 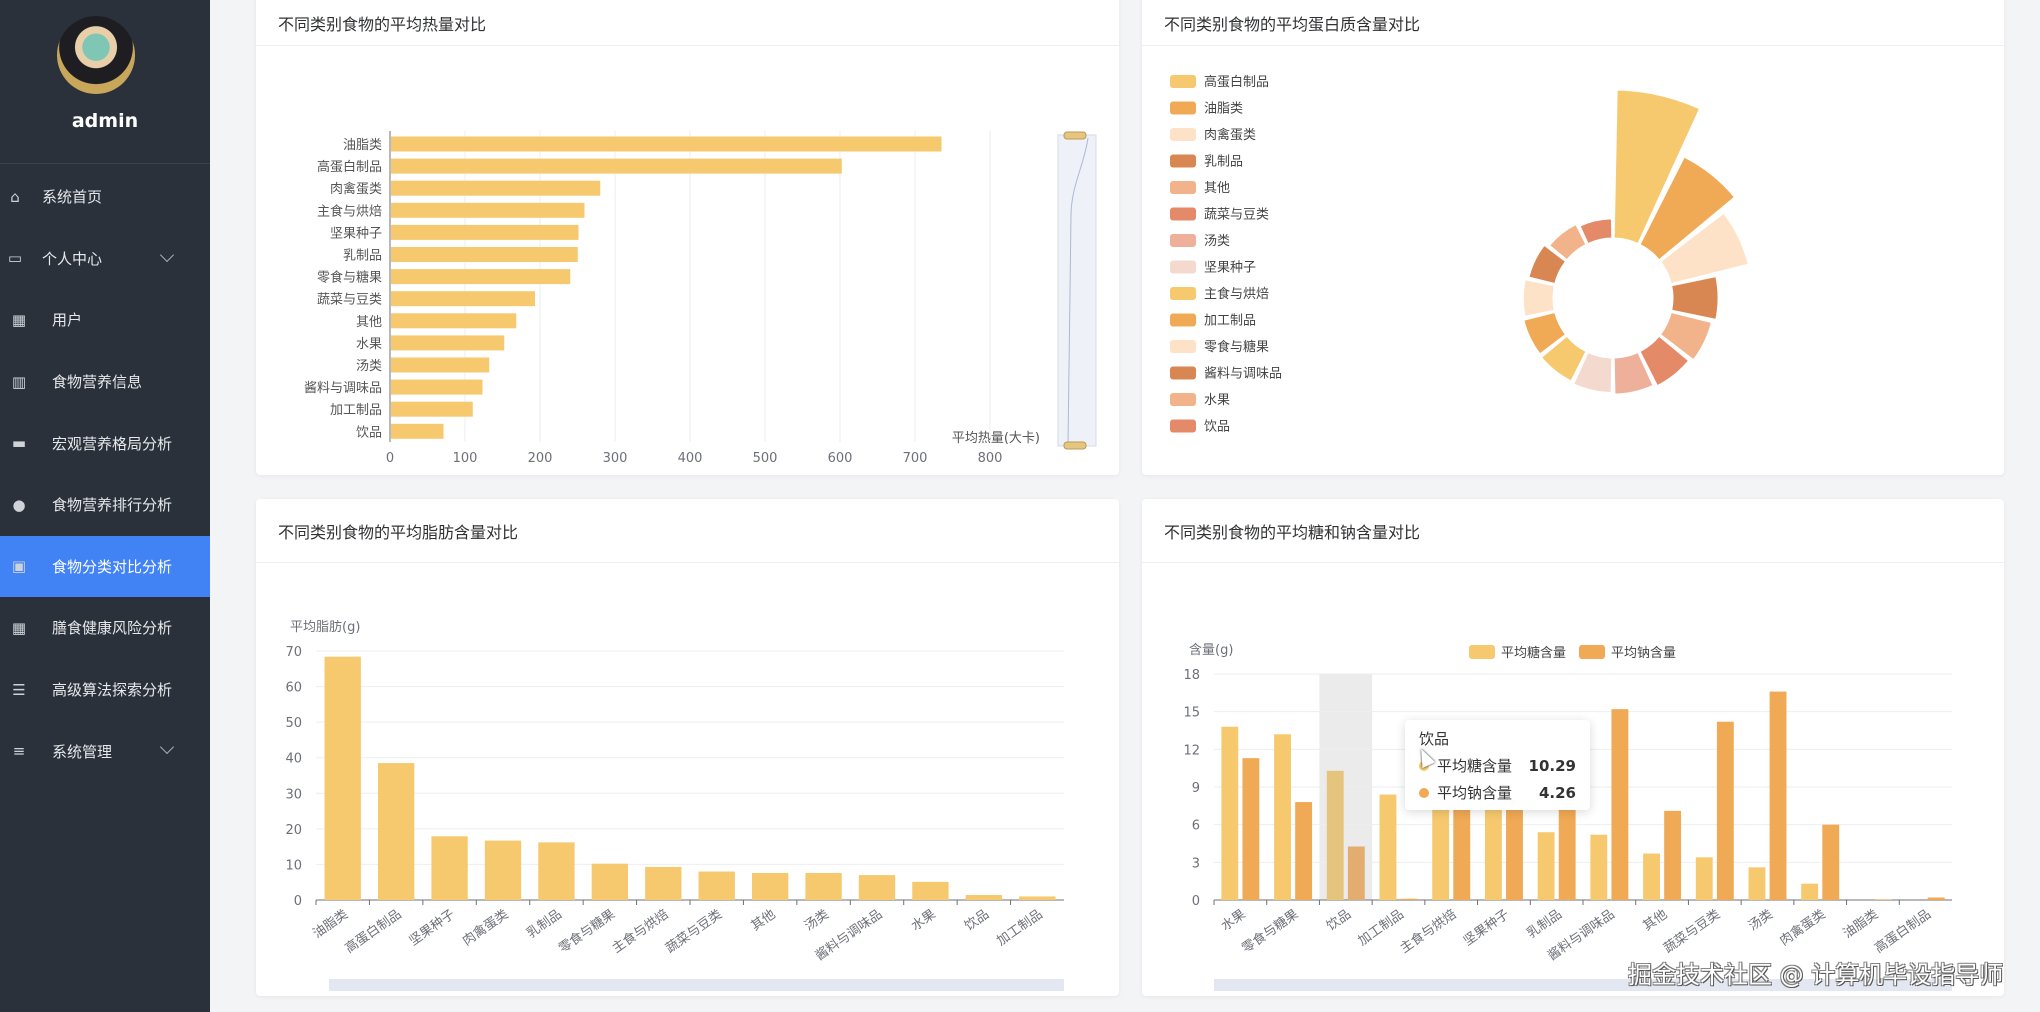 I want to click on sidebar-item-label: 系统首页, so click(x=72, y=197).